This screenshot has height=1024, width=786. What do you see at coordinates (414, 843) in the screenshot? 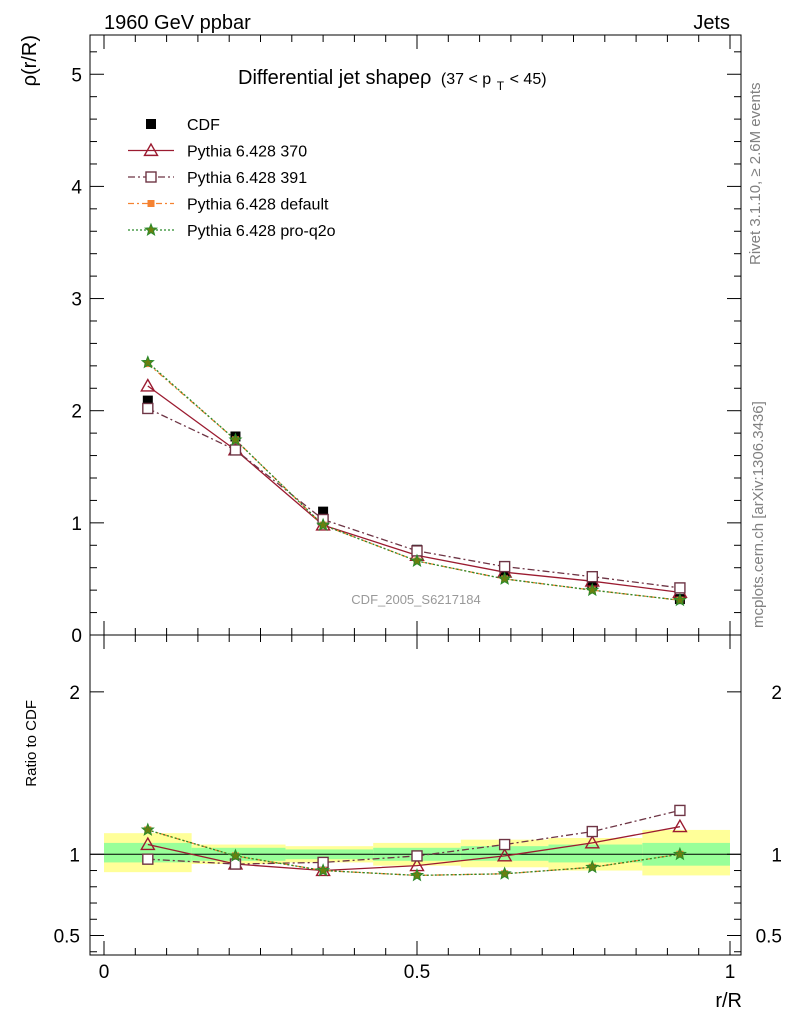
I see `ratio-series-lines` at bounding box center [414, 843].